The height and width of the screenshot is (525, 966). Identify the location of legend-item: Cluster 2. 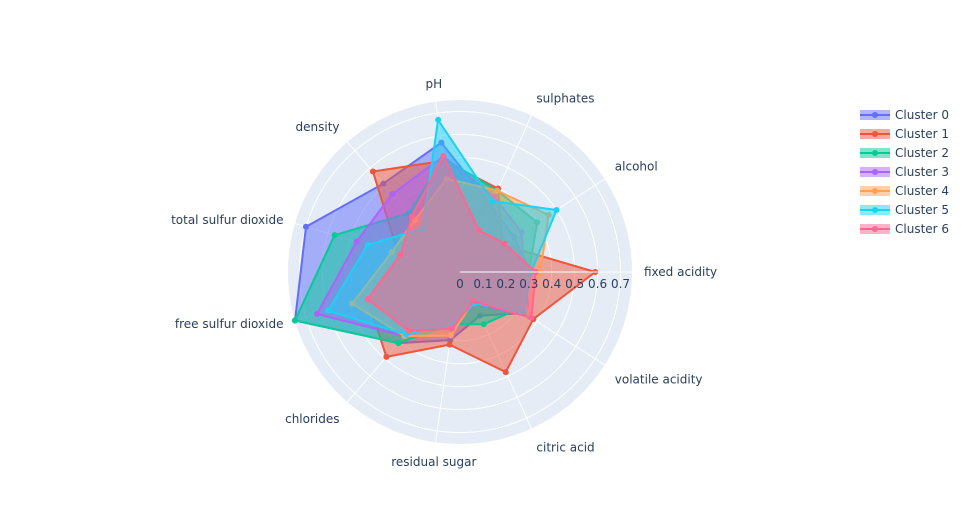
(904, 153).